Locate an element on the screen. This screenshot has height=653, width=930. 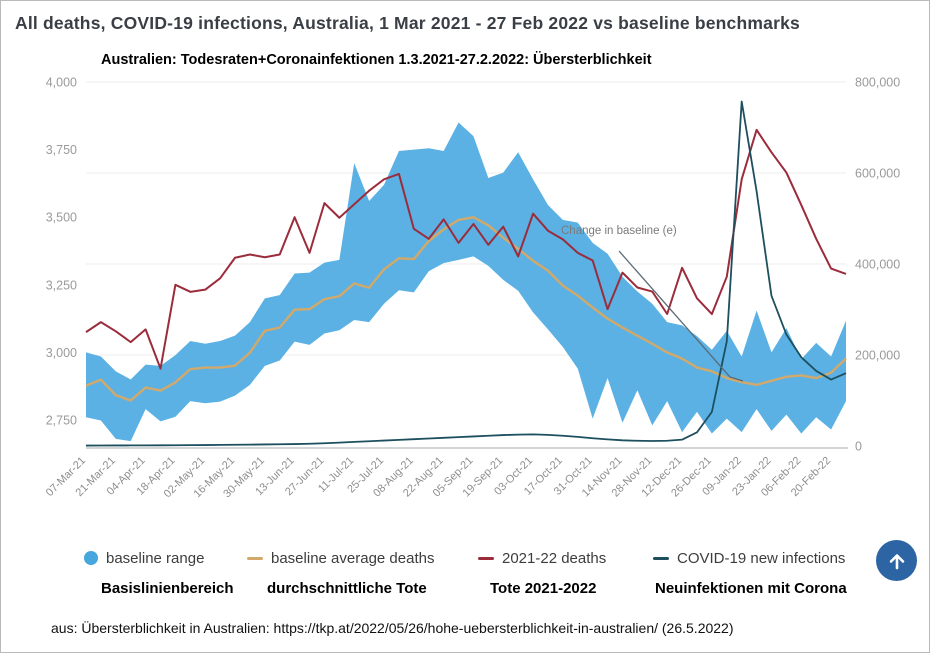
left-axis-tick-label: 3,500 is located at coordinates (61, 218).